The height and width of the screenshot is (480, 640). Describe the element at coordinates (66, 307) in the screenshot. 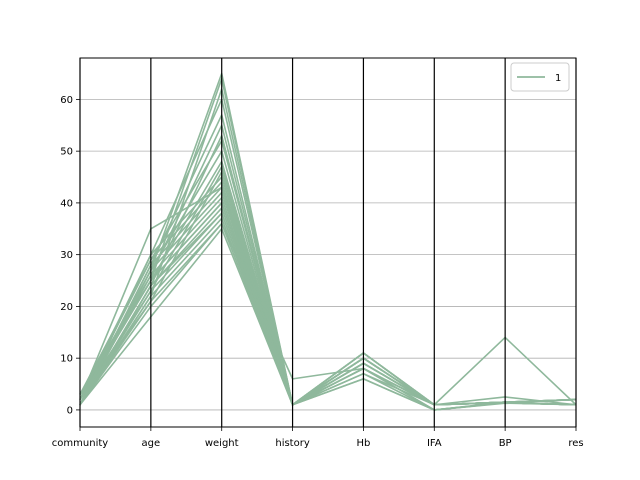

I see `ytick-label-20: 20` at that location.